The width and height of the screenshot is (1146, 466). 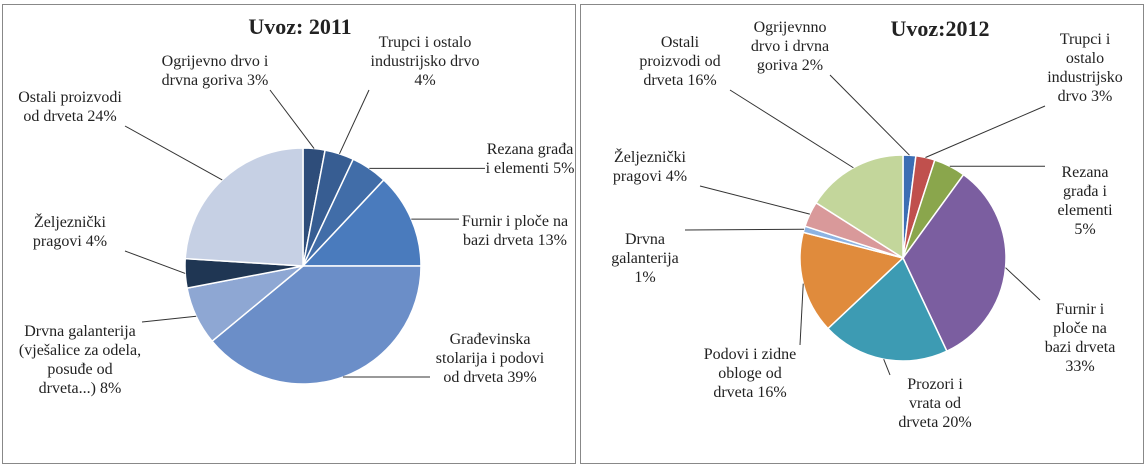 I want to click on value-label: 1%, so click(x=645, y=277).